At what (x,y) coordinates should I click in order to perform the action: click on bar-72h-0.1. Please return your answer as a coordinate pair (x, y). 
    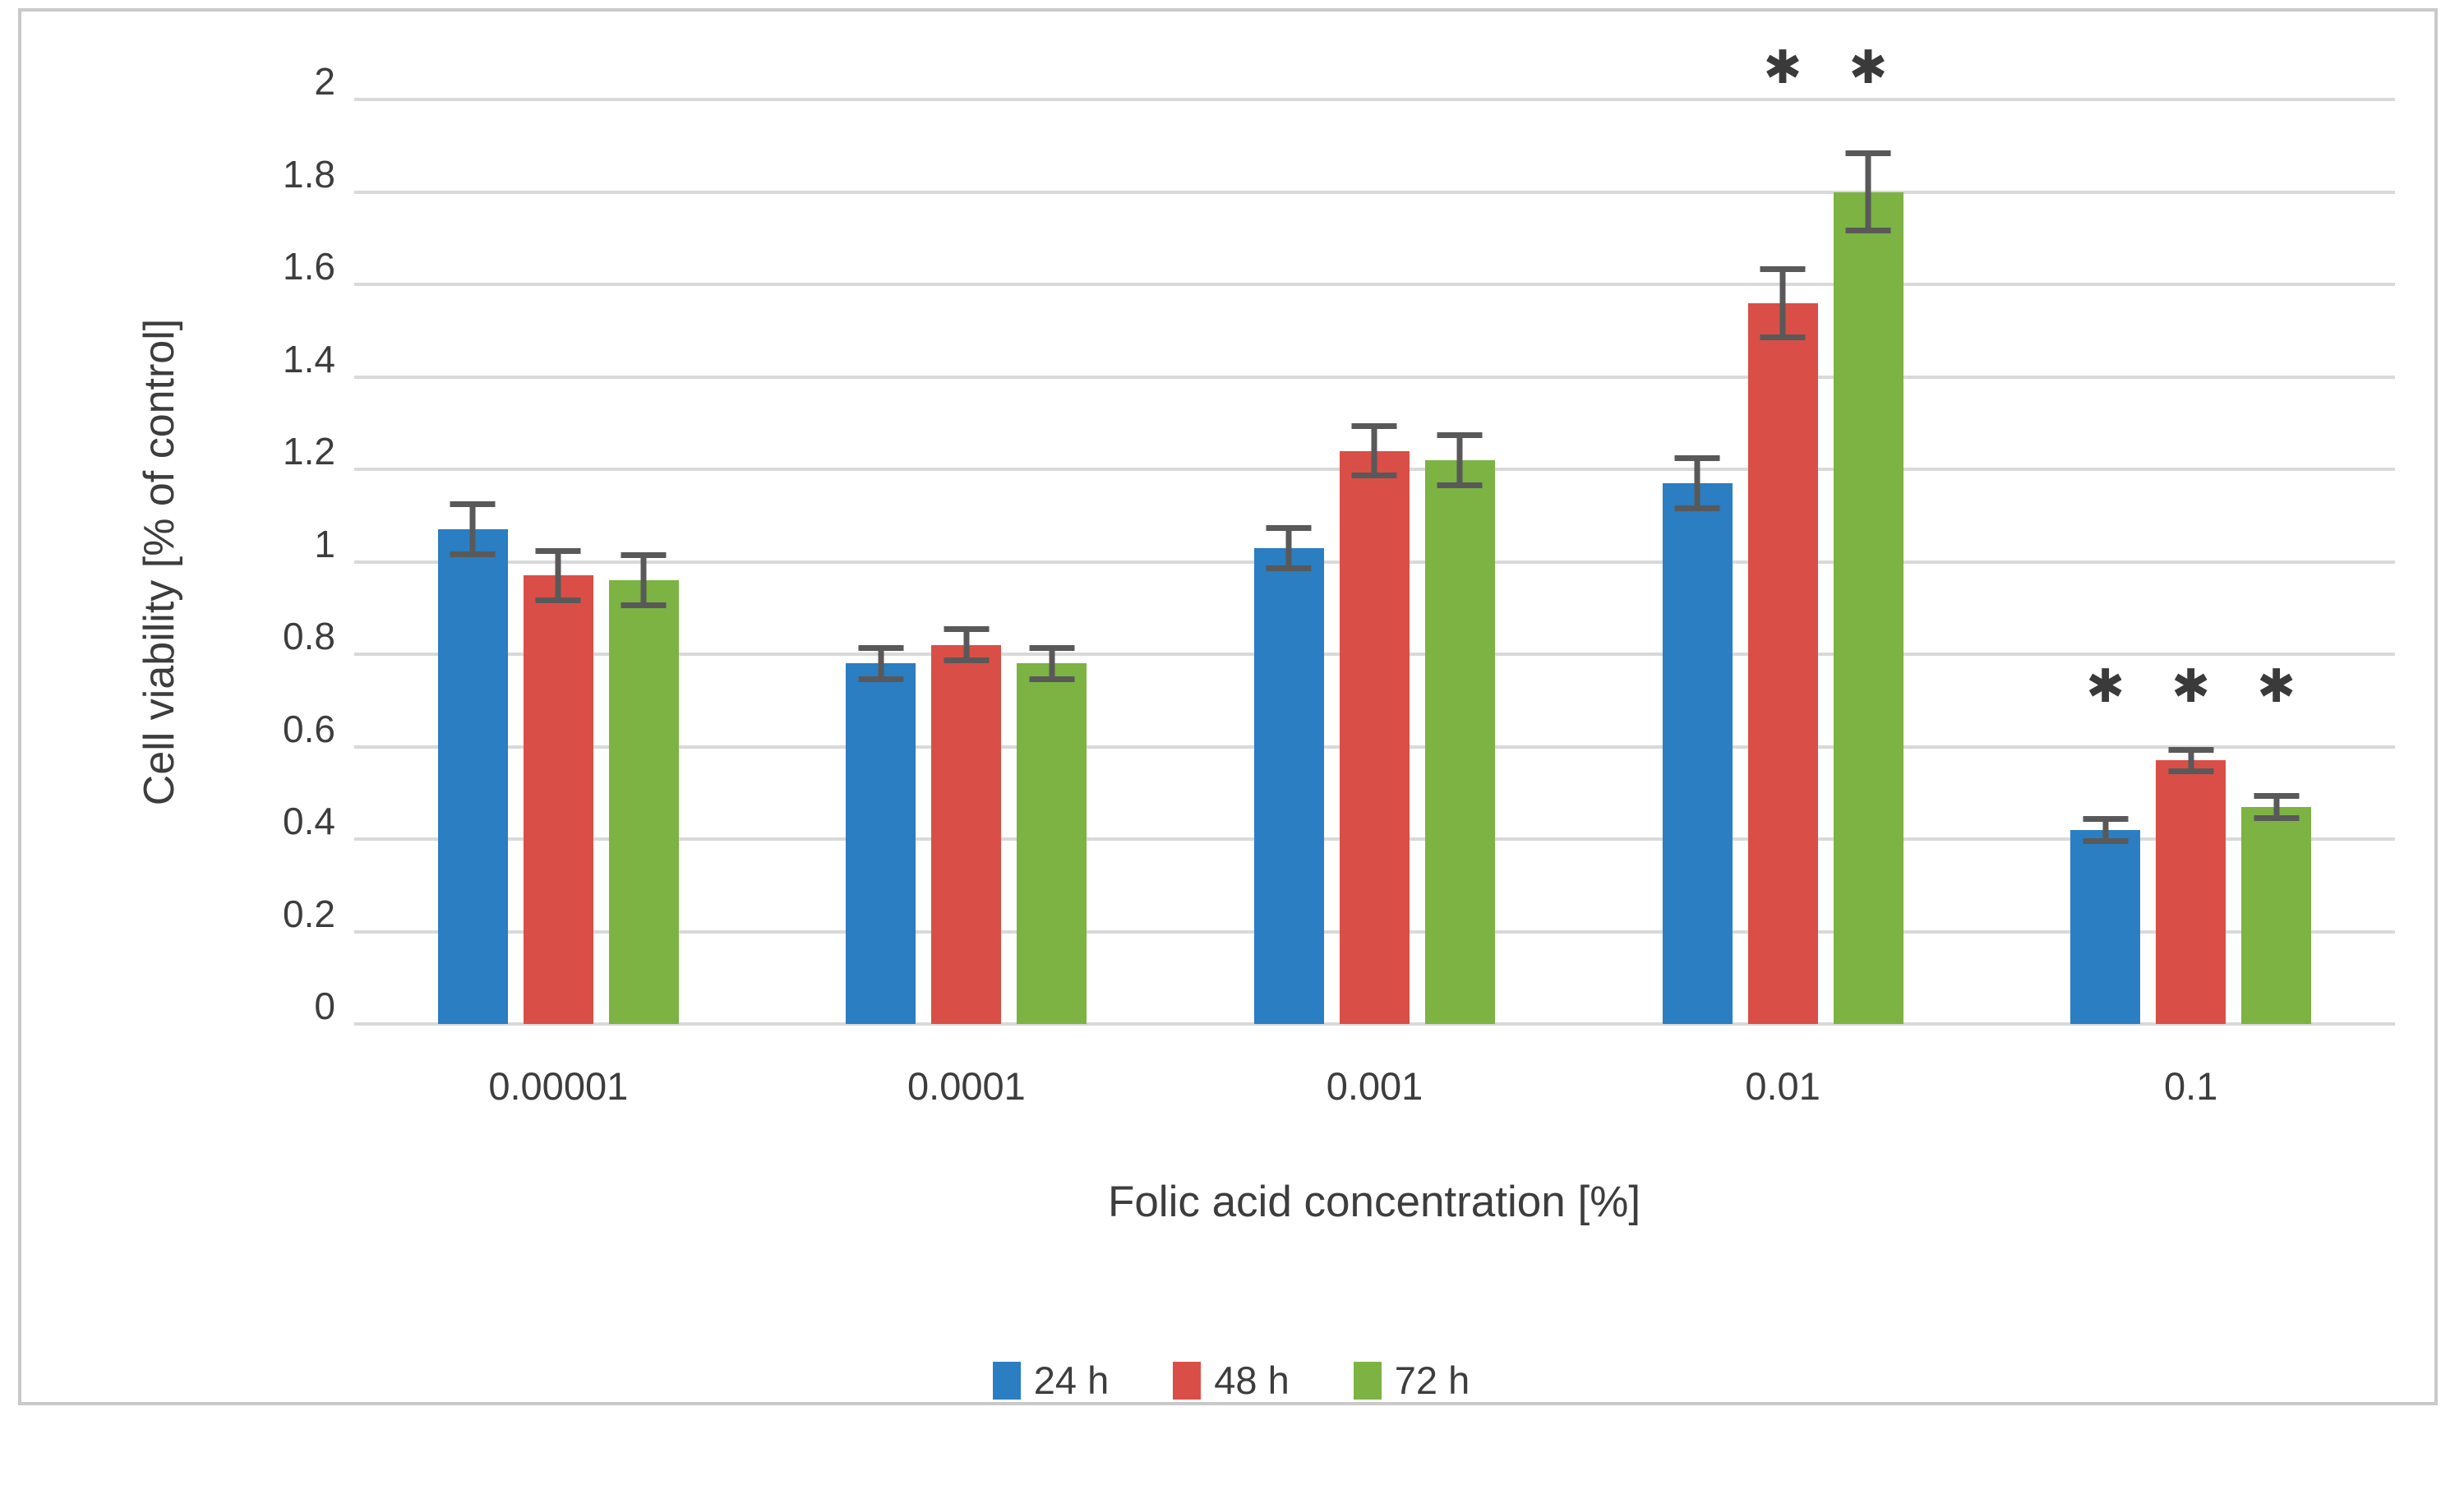
    Looking at the image, I should click on (2276, 908).